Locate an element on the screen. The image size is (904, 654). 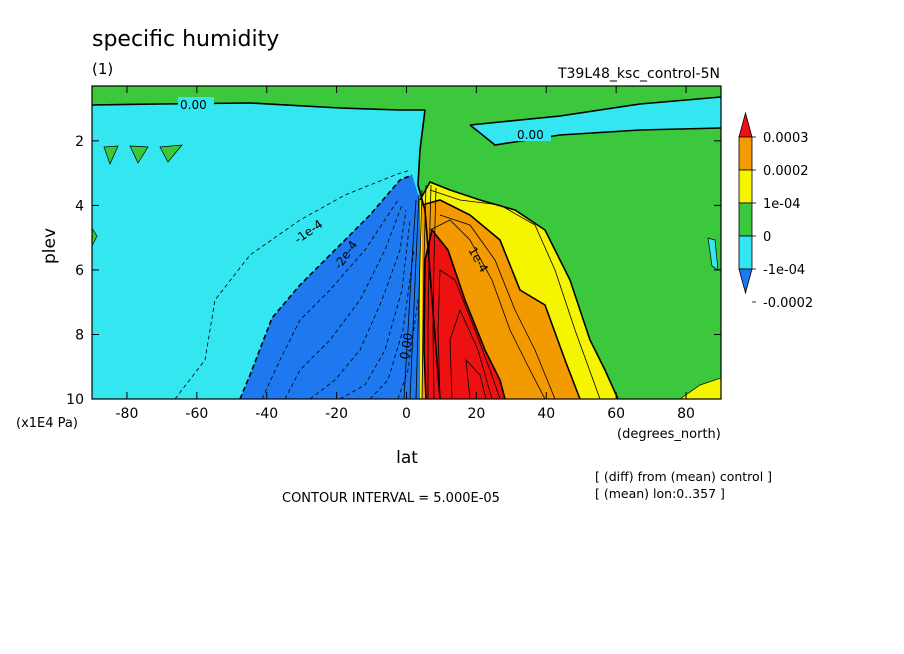
y-tick-label: 4 is located at coordinates (79, 206).